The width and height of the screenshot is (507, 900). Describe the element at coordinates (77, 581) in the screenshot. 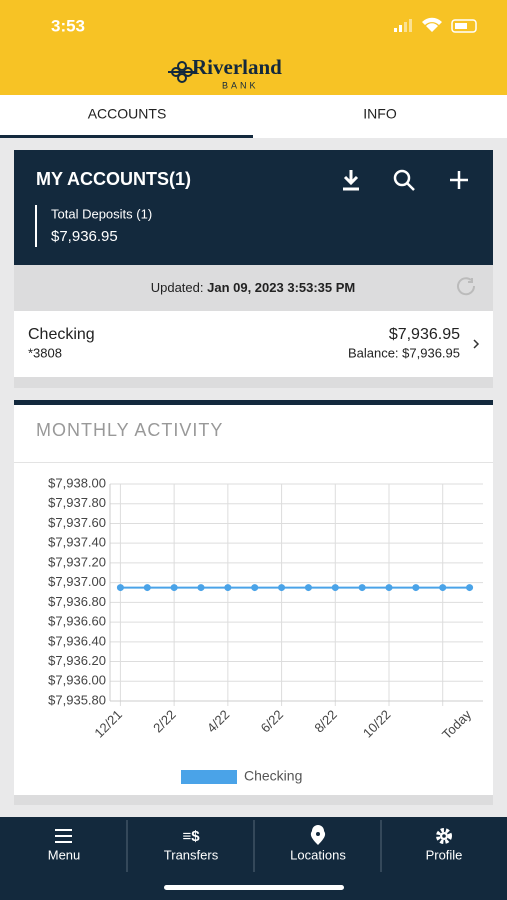

I see `y-tick-label: $7,937.00` at that location.